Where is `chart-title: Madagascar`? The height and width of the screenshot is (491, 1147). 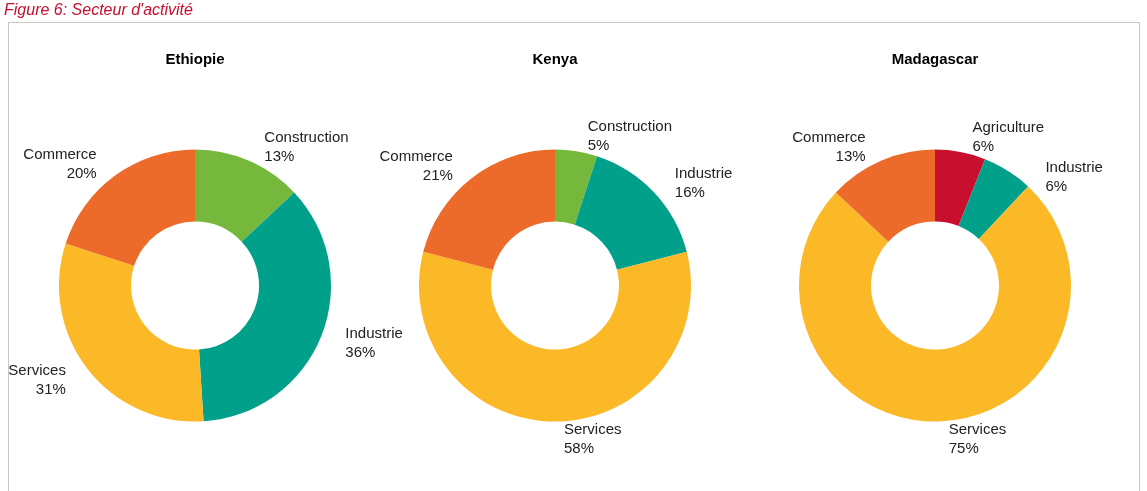
chart-title: Madagascar is located at coordinates (935, 58).